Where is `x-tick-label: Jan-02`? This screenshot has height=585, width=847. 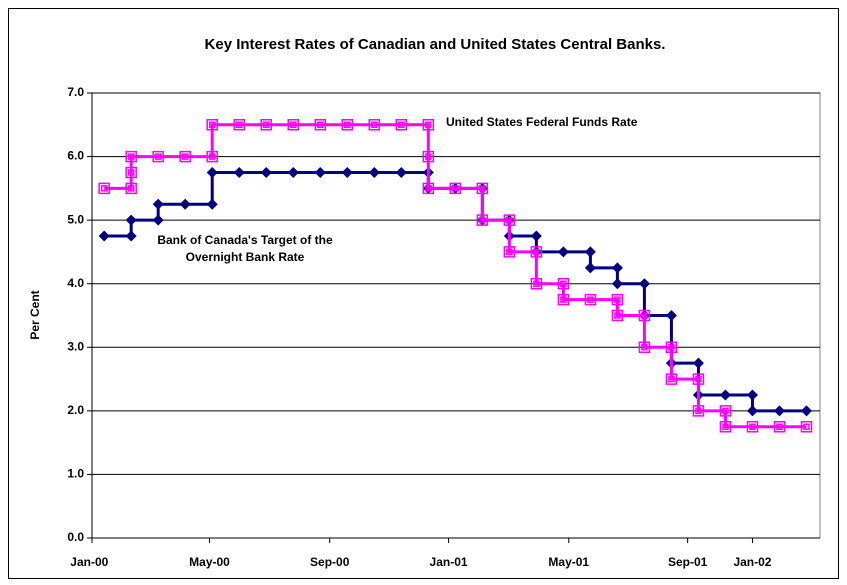 x-tick-label: Jan-02 is located at coordinates (752, 562).